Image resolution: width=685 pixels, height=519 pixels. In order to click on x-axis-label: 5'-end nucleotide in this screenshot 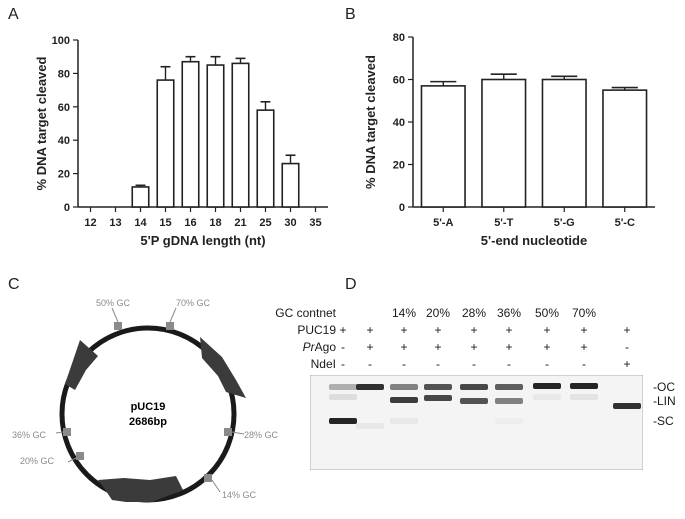, I will do `click(534, 240)`.